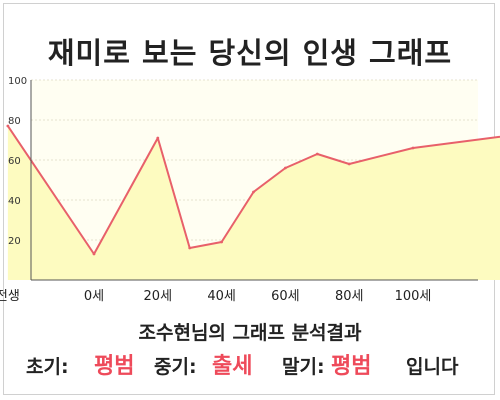 The image size is (500, 400). What do you see at coordinates (250, 333) in the screenshot?
I see `result-heading: 조수현님의 그래프 분석결과` at bounding box center [250, 333].